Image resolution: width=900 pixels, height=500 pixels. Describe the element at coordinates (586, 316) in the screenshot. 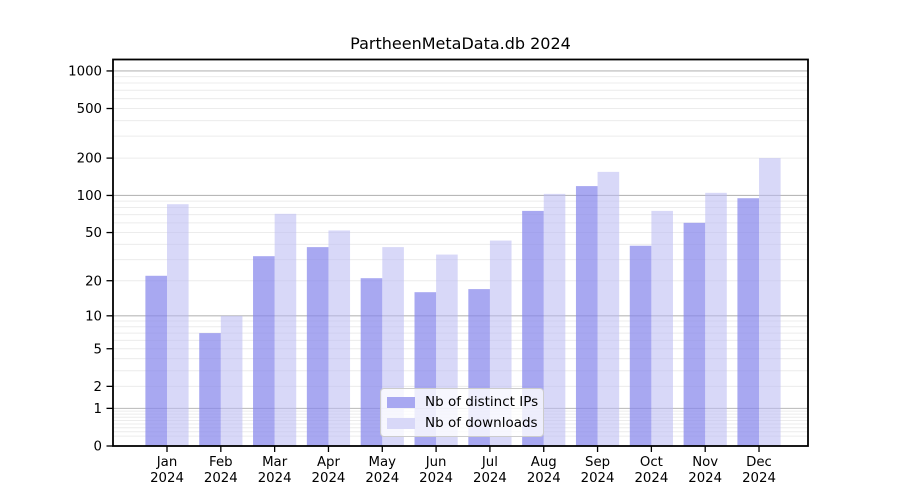

I see `bar-distinct-ips-sep` at that location.